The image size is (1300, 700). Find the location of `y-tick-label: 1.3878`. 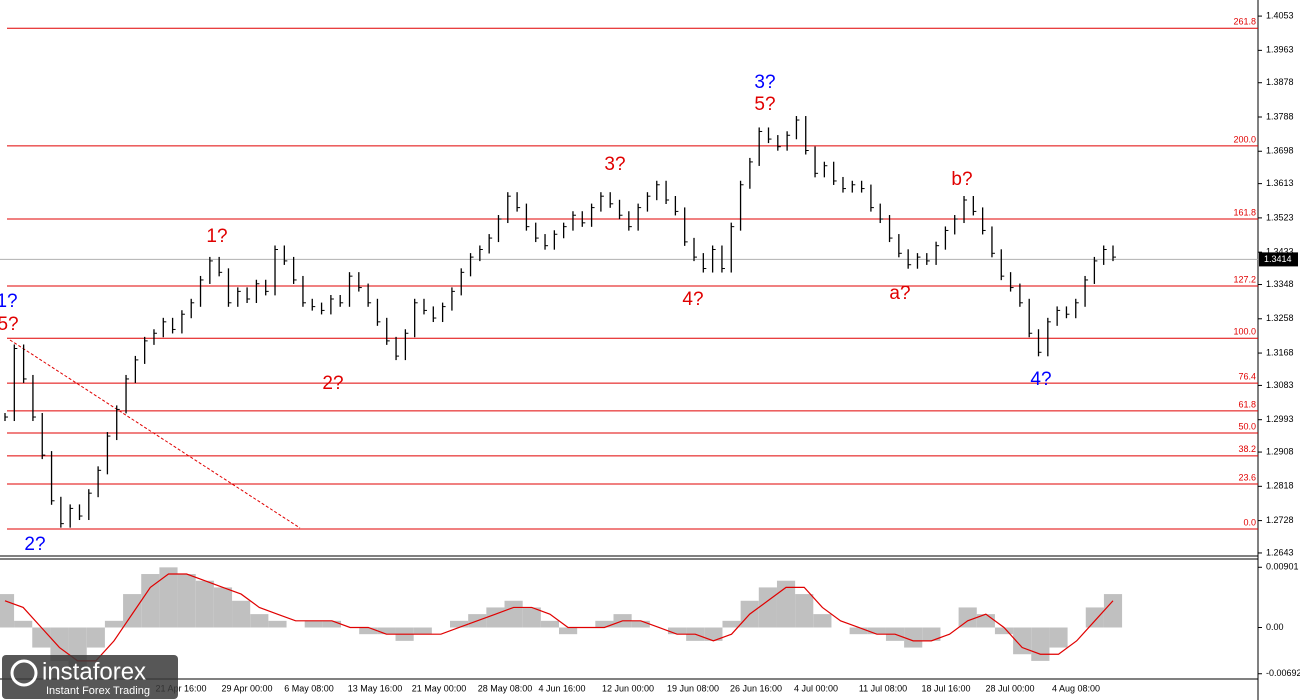

y-tick-label: 1.3878 is located at coordinates (1280, 82).